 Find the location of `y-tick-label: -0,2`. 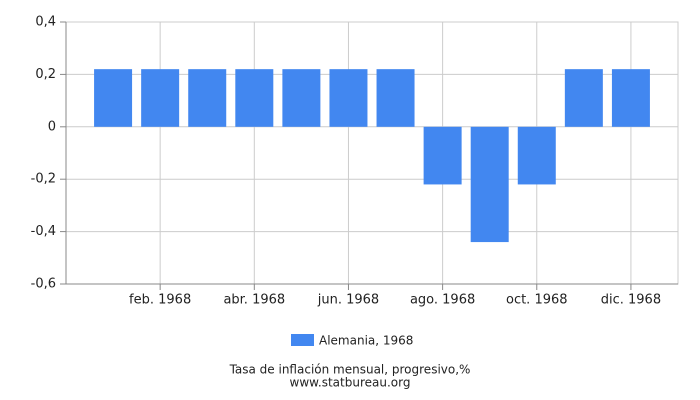

y-tick-label: -0,2 is located at coordinates (43, 179).